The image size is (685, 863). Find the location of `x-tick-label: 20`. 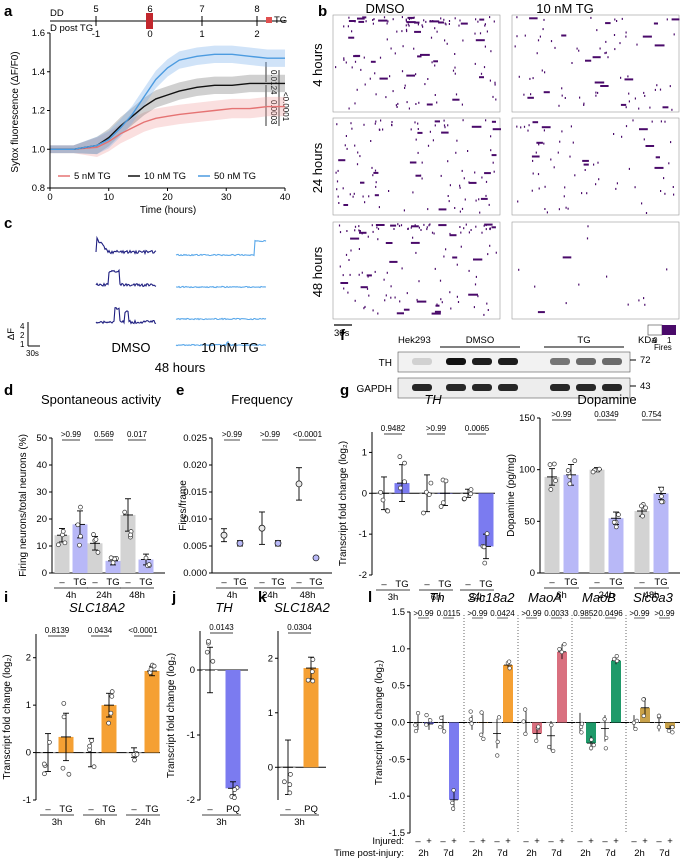

x-tick-label: 20 is located at coordinates (167, 197).